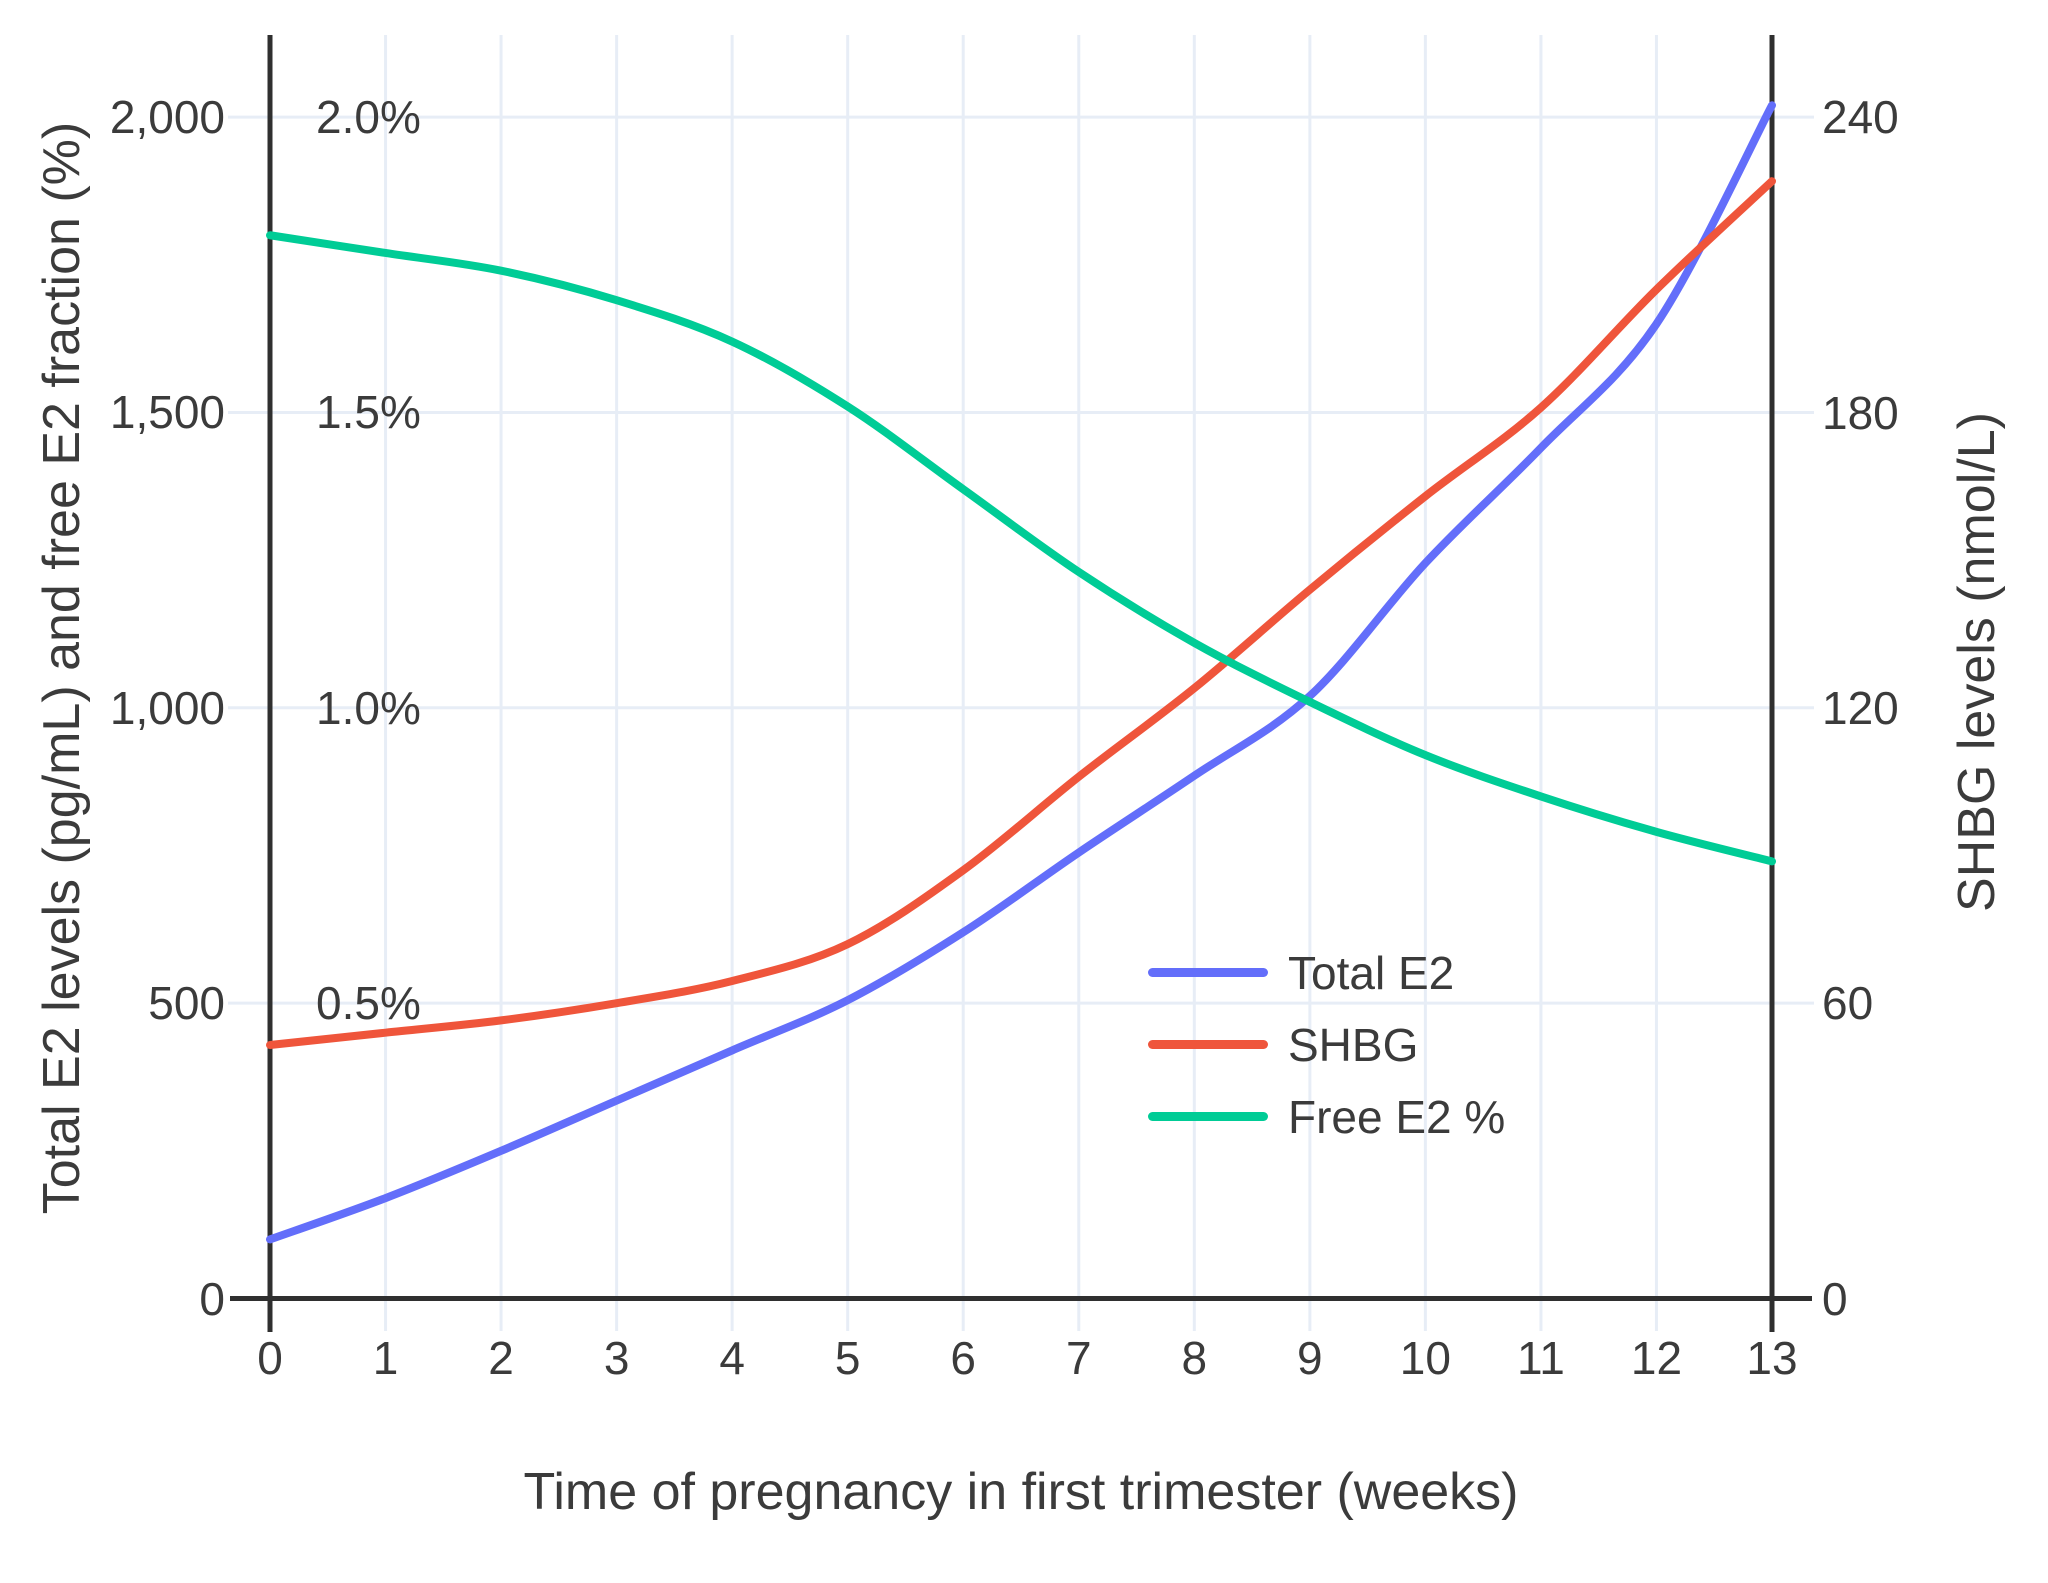 The image size is (2048, 1583). I want to click on x-tick-label: 2, so click(501, 1358).